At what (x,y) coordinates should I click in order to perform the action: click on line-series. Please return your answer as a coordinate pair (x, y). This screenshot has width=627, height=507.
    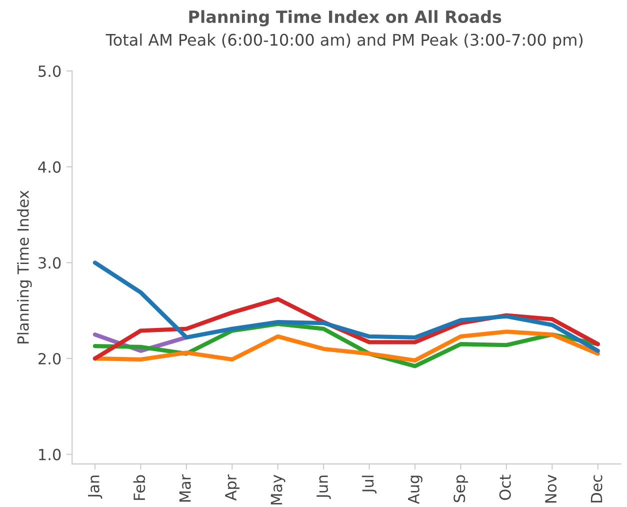
    Looking at the image, I should click on (346, 306).